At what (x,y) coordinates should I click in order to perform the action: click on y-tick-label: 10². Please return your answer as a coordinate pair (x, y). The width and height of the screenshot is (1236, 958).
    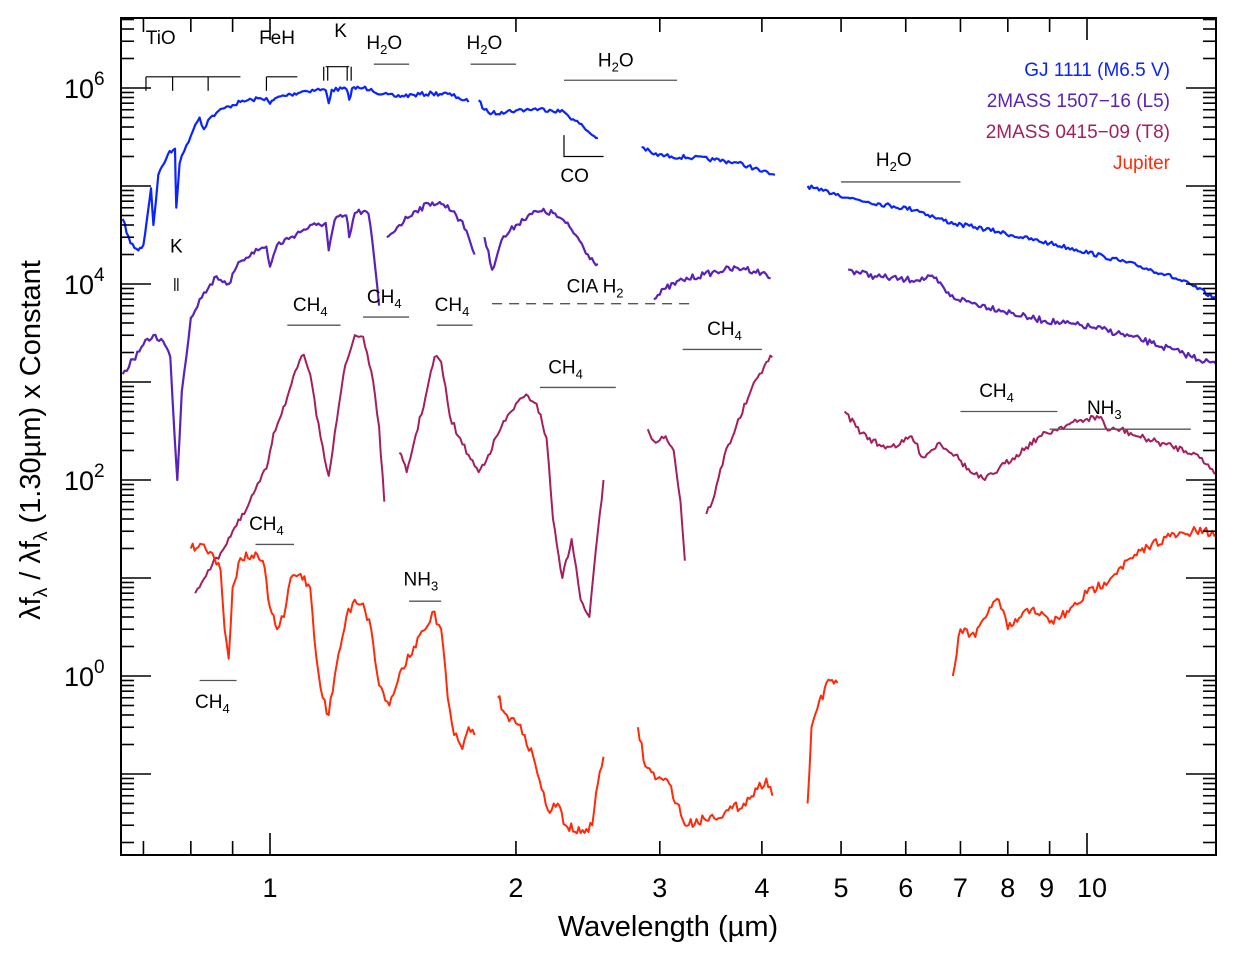
    Looking at the image, I should click on (84, 478).